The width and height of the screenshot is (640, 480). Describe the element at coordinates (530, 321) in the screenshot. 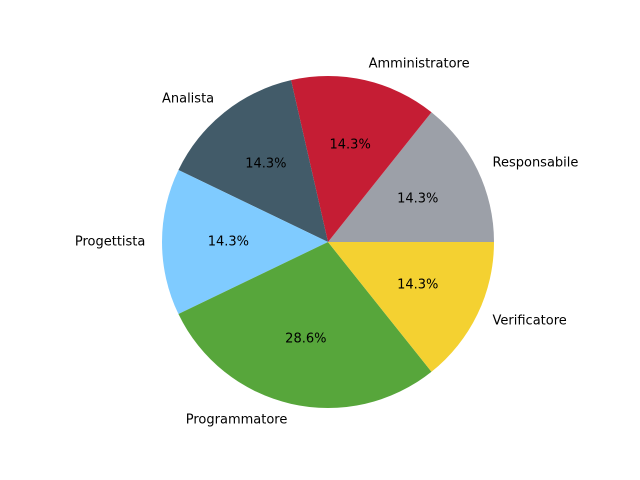

I see `pie-category-label-verificatore: Verificatore` at that location.